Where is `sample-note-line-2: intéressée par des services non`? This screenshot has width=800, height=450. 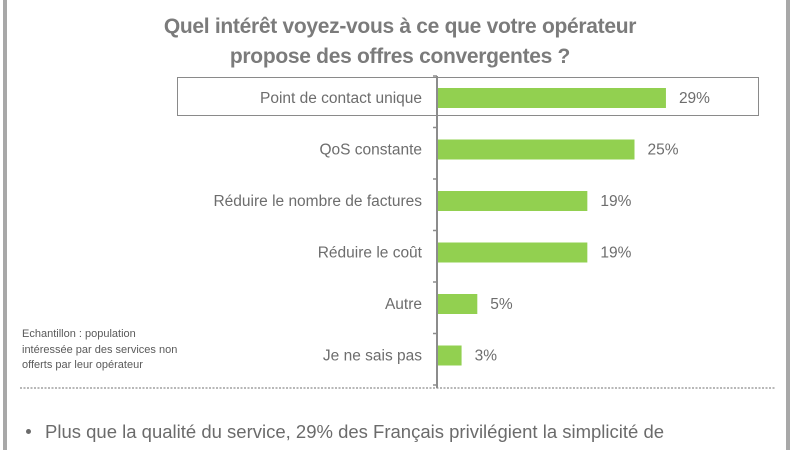
sample-note-line-2: intéressée par des services non is located at coordinates (100, 349).